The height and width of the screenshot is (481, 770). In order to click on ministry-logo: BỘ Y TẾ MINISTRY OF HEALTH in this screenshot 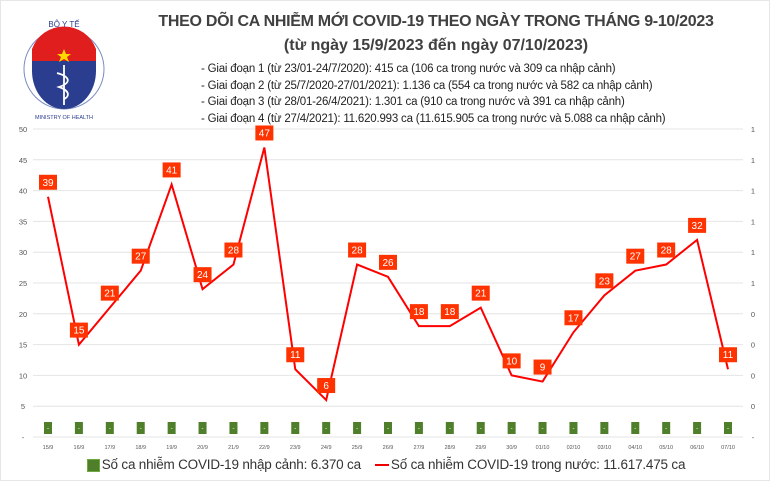, I will do `click(64, 70)`.